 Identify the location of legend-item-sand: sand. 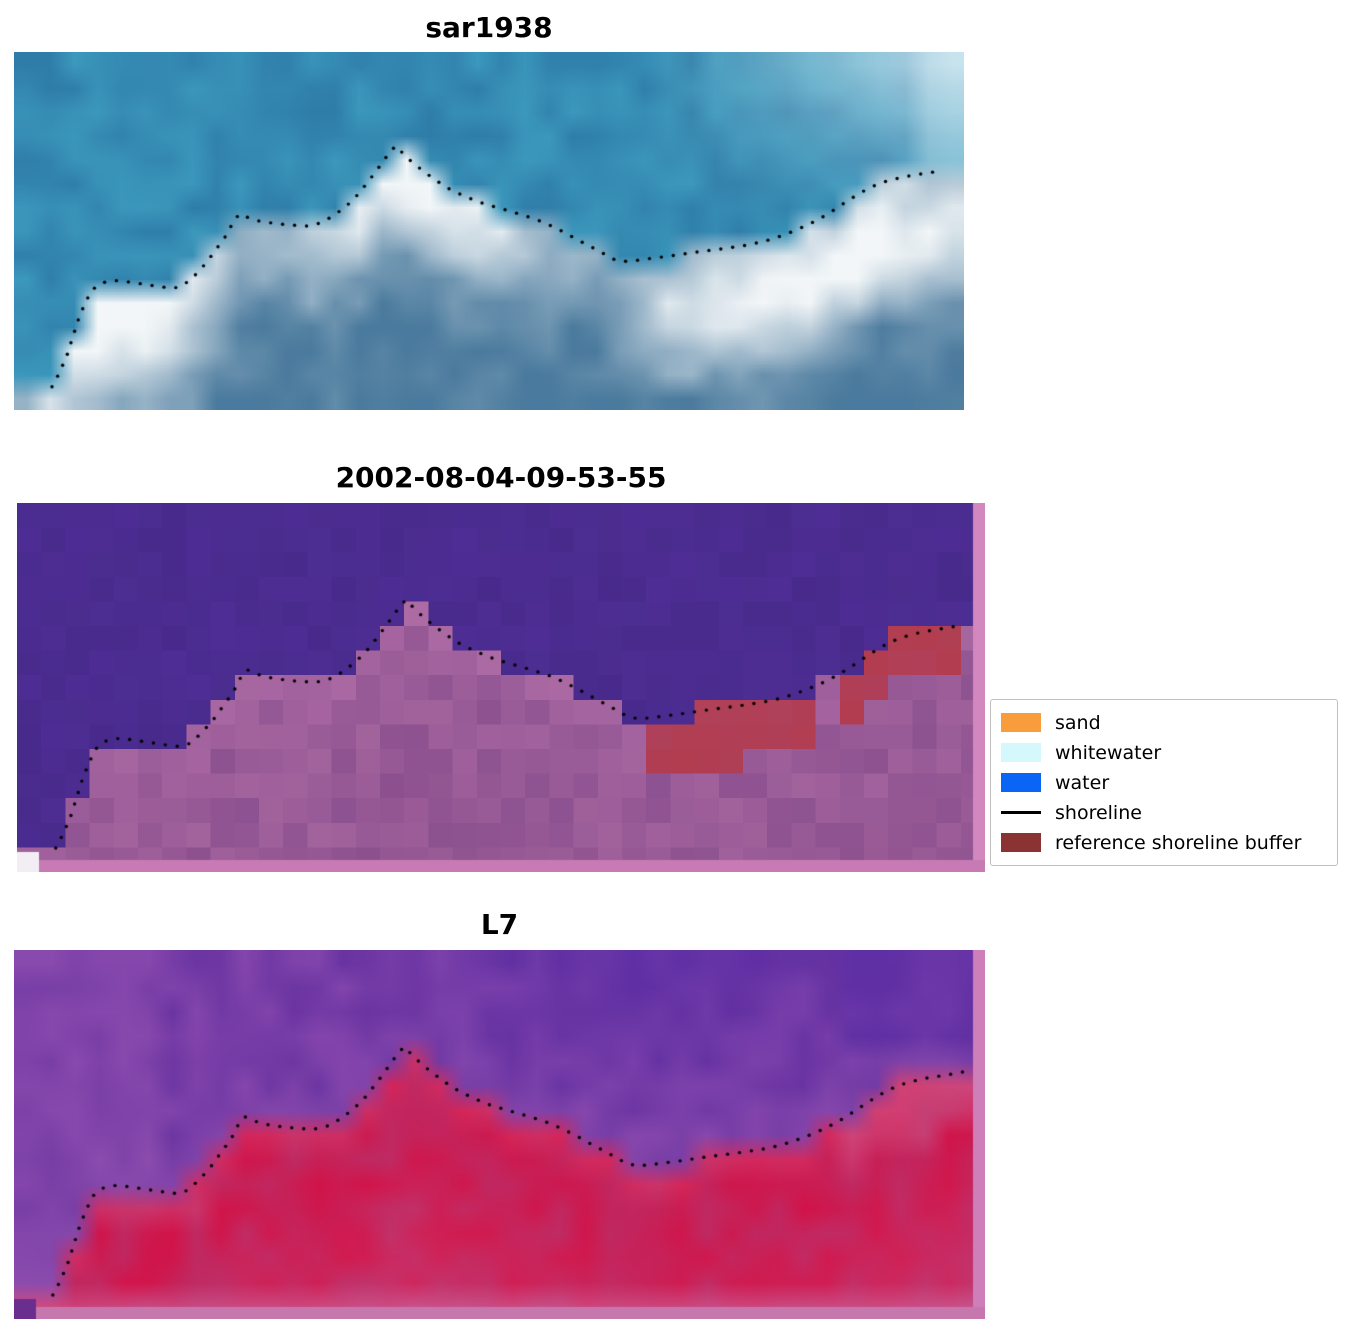
(1164, 722).